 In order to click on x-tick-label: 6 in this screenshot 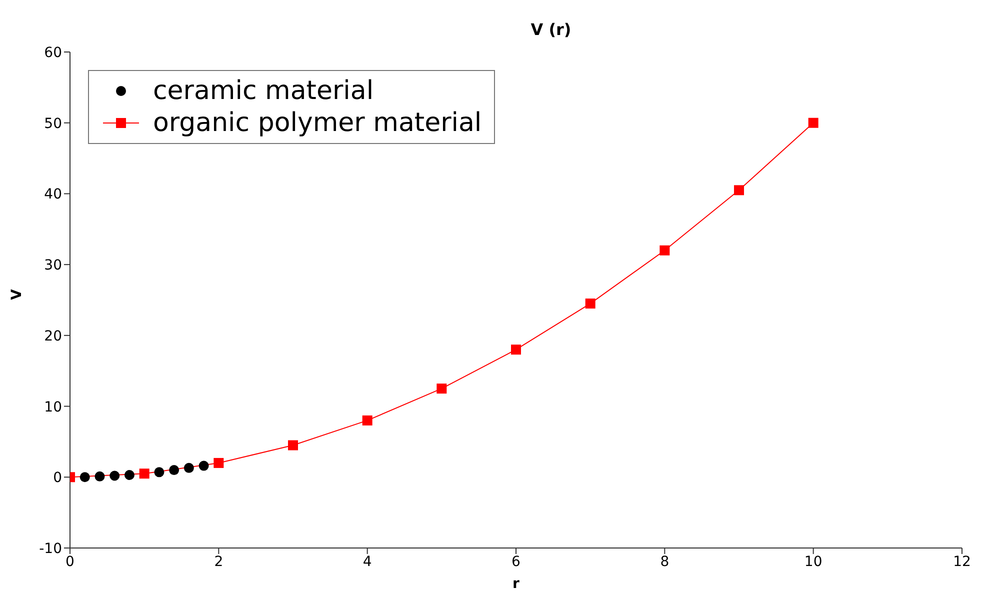, I will do `click(516, 562)`.